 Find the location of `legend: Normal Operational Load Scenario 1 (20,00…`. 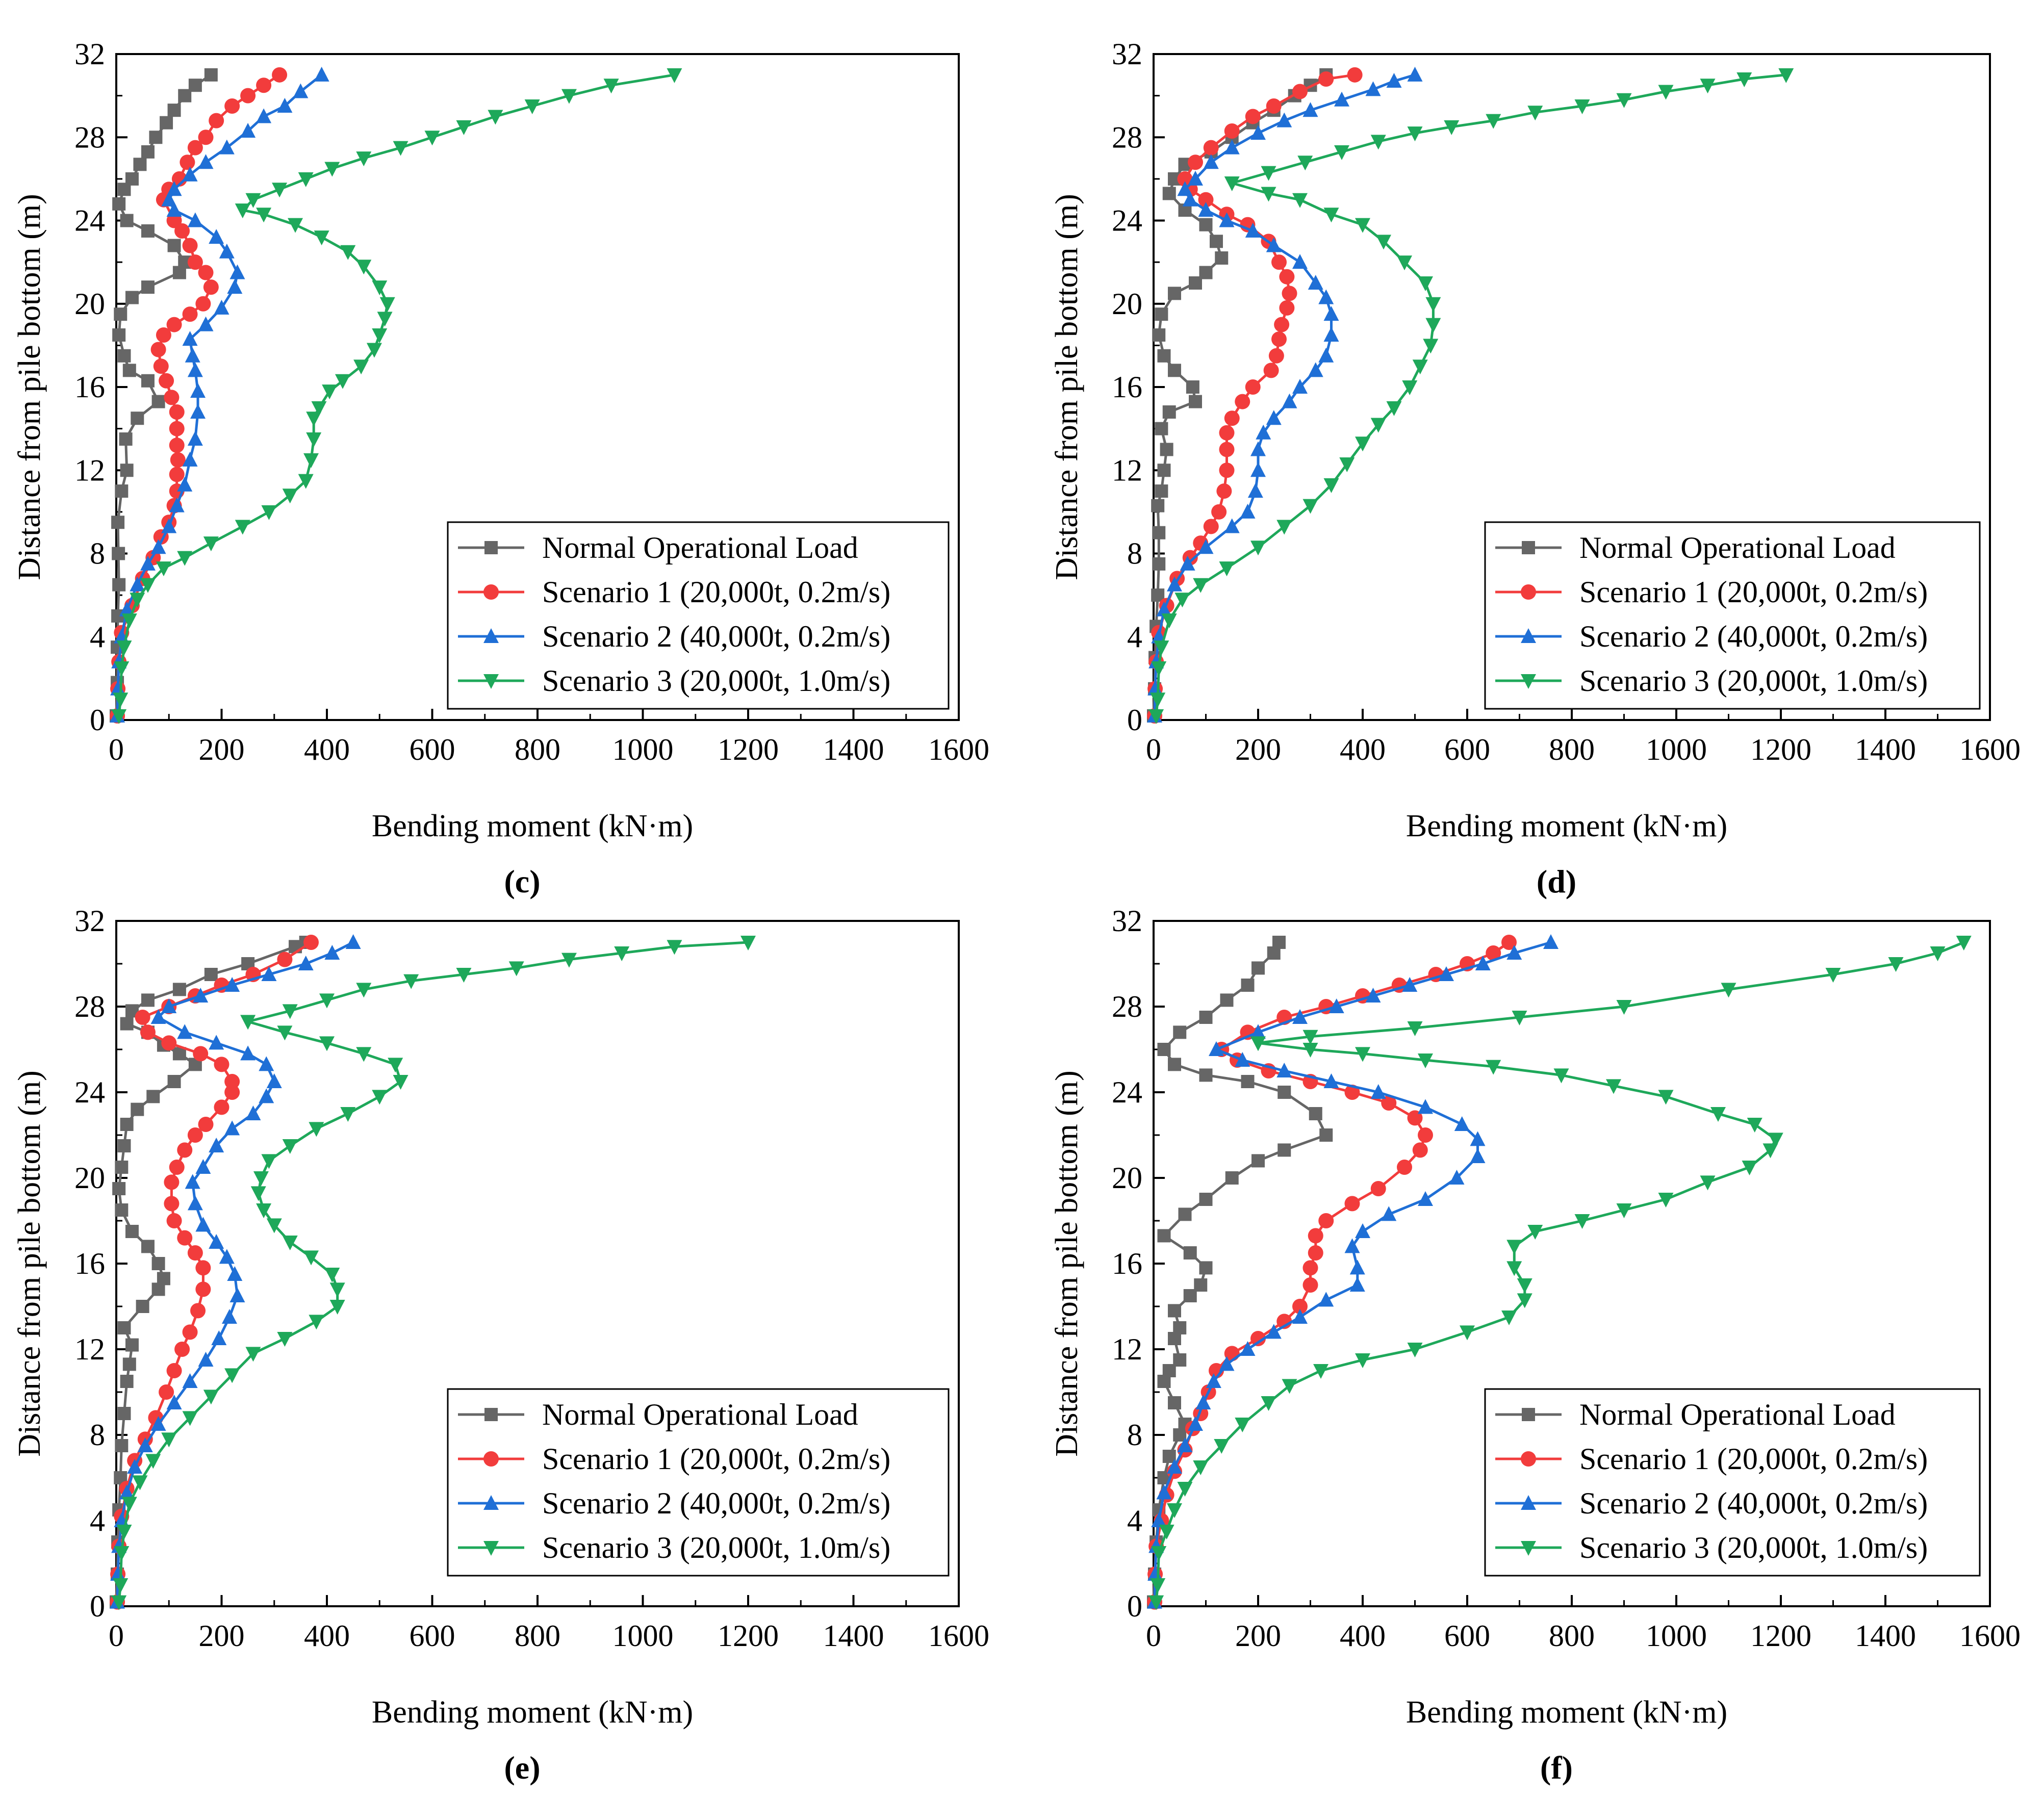

legend: Normal Operational Load Scenario 1 (20,00… is located at coordinates (1732, 1482).